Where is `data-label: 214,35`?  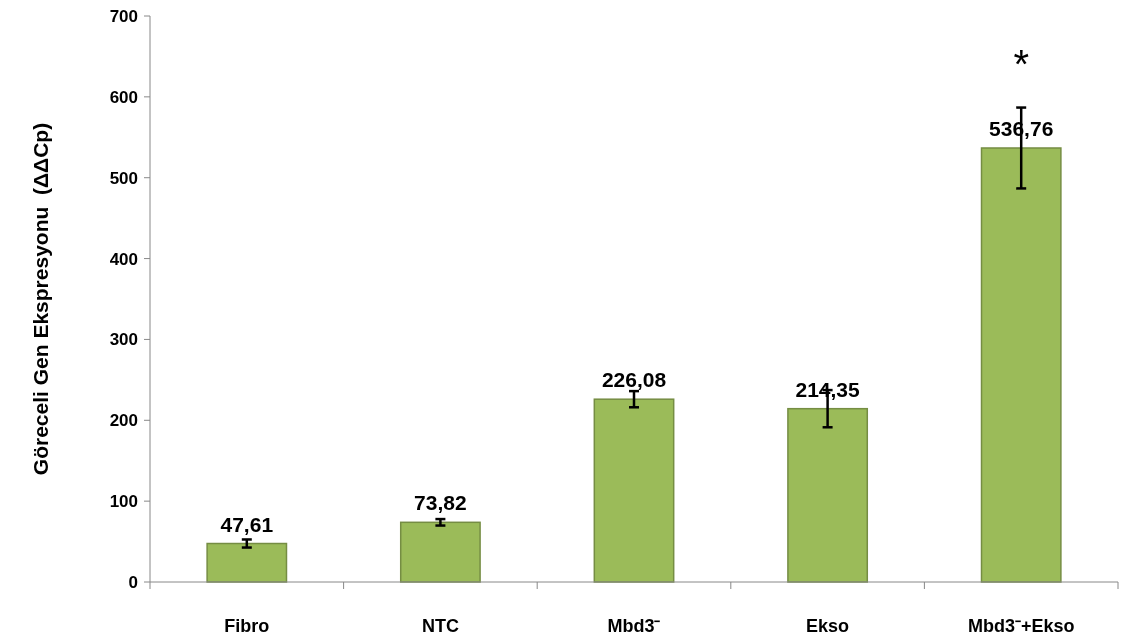
data-label: 214,35 is located at coordinates (828, 389).